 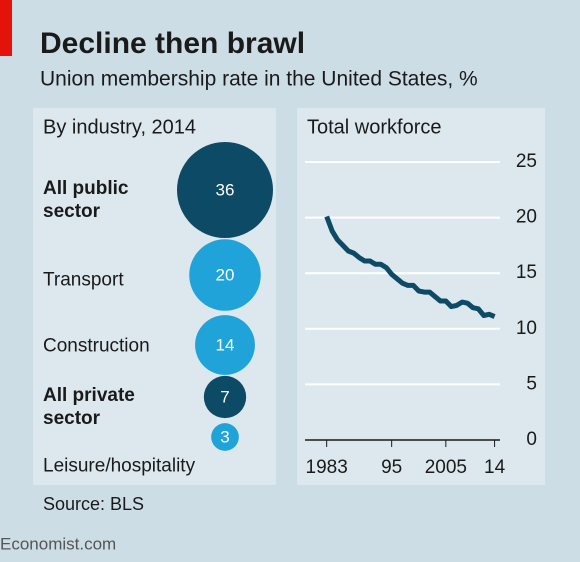 I want to click on y-tick-label: 20, so click(x=526, y=217).